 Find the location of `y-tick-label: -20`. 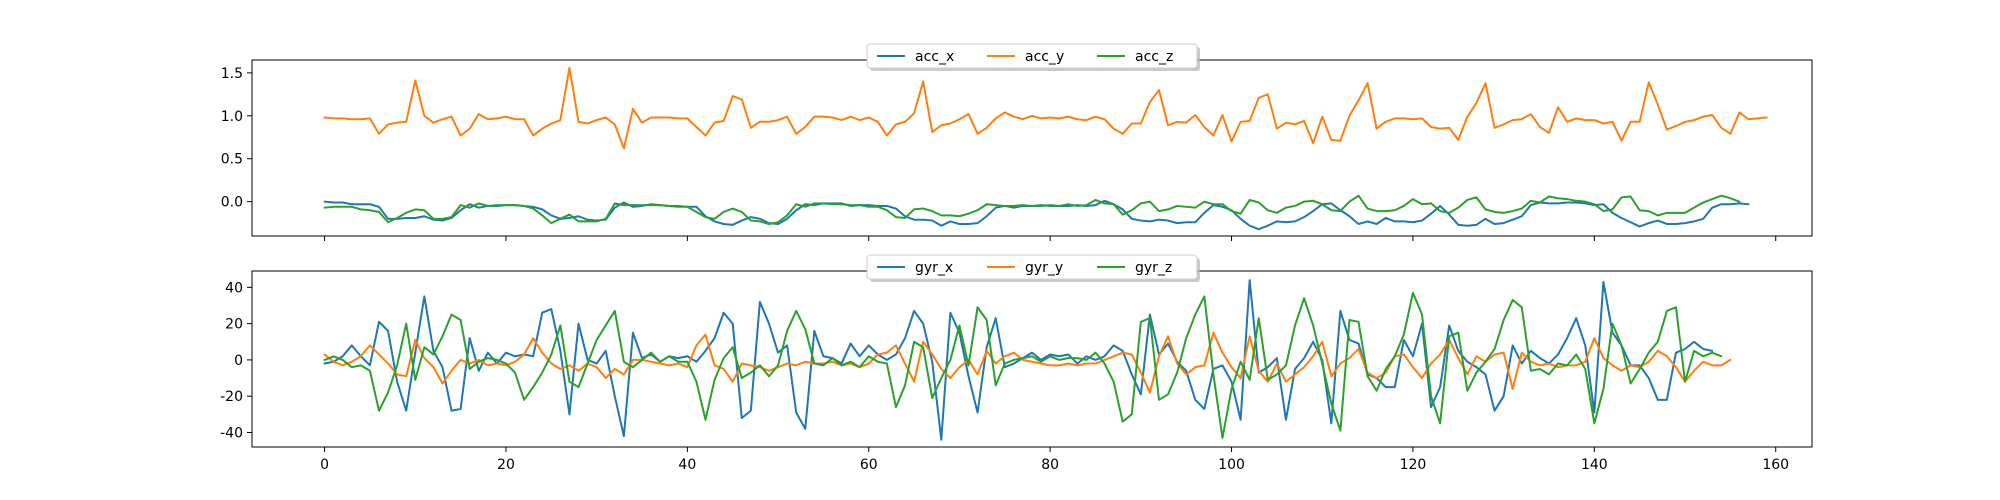

y-tick-label: -20 is located at coordinates (231, 397).